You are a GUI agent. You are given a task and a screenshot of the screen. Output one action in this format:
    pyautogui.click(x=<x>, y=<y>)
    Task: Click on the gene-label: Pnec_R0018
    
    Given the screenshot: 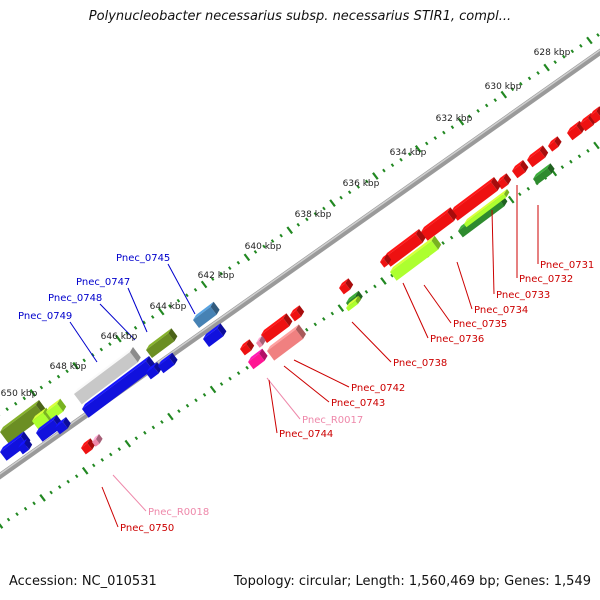 What is the action you would take?
    pyautogui.click(x=178, y=512)
    